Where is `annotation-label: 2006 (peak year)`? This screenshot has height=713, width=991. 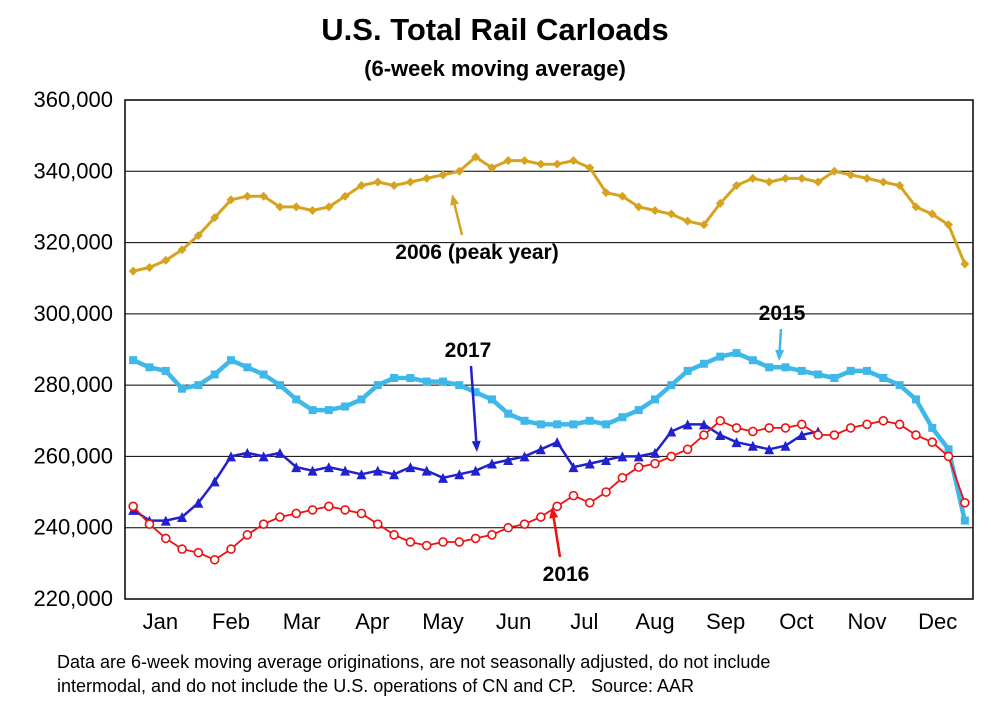 annotation-label: 2006 (peak year) is located at coordinates (476, 252).